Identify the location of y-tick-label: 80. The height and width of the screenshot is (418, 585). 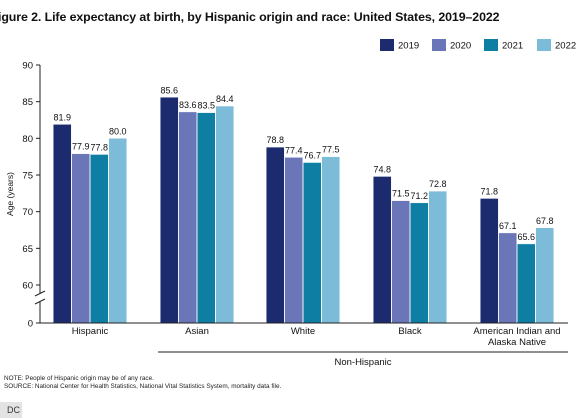
(27, 139).